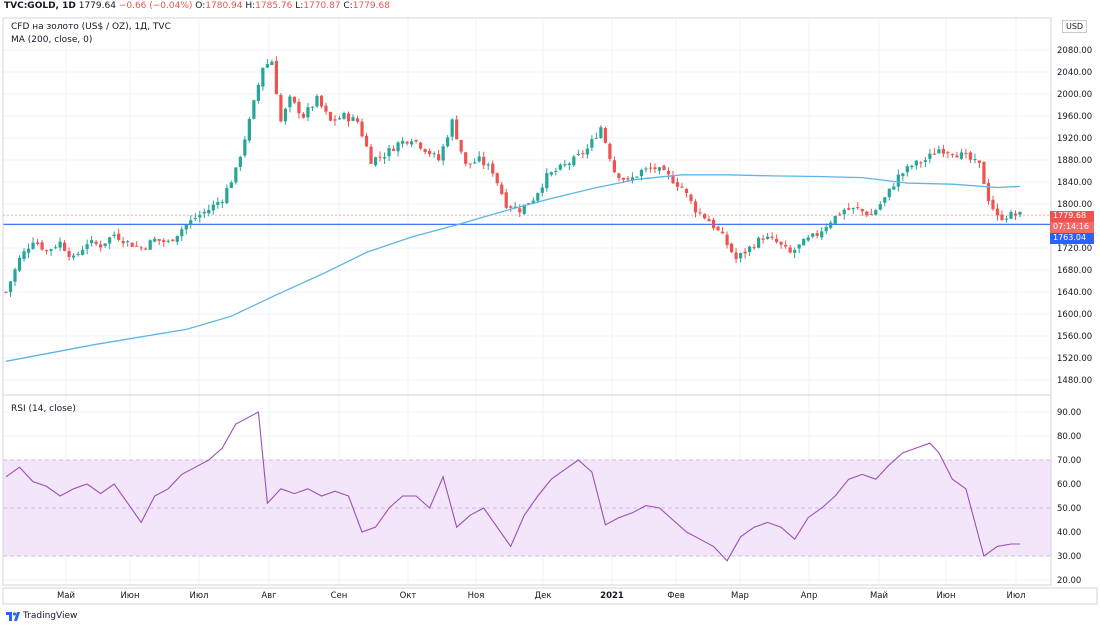  Describe the element at coordinates (43, 409) in the screenshot. I see `rsi-legend: RSI (14, close)` at that location.